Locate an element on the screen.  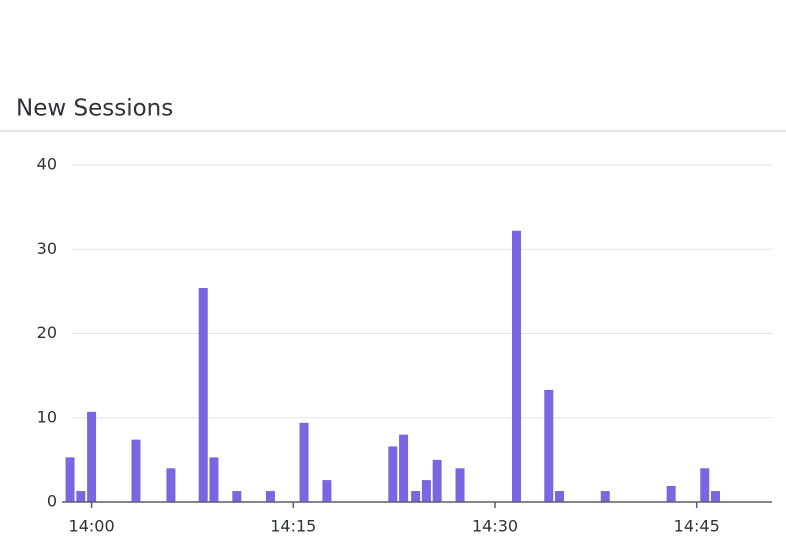
x-tick-label: 14:45 is located at coordinates (697, 526).